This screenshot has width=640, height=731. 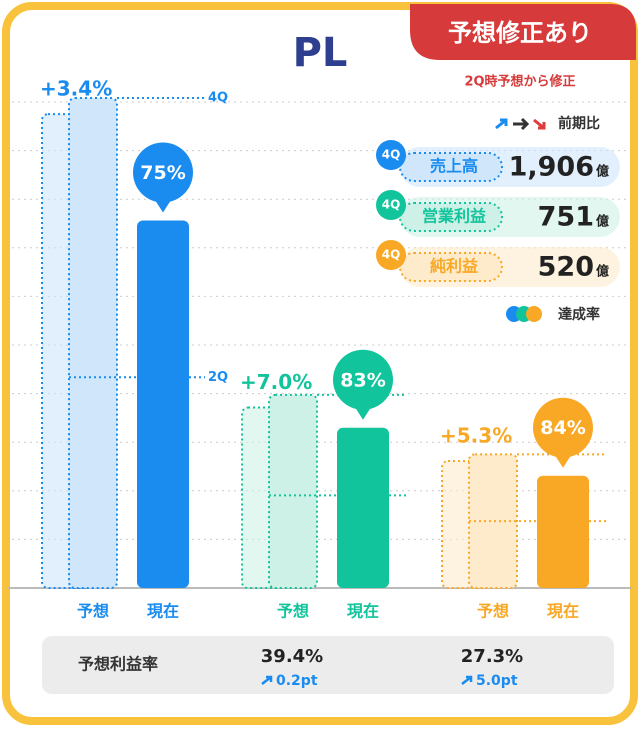 What do you see at coordinates (492, 656) in the screenshot?
I see `margin-value: 27.3%` at bounding box center [492, 656].